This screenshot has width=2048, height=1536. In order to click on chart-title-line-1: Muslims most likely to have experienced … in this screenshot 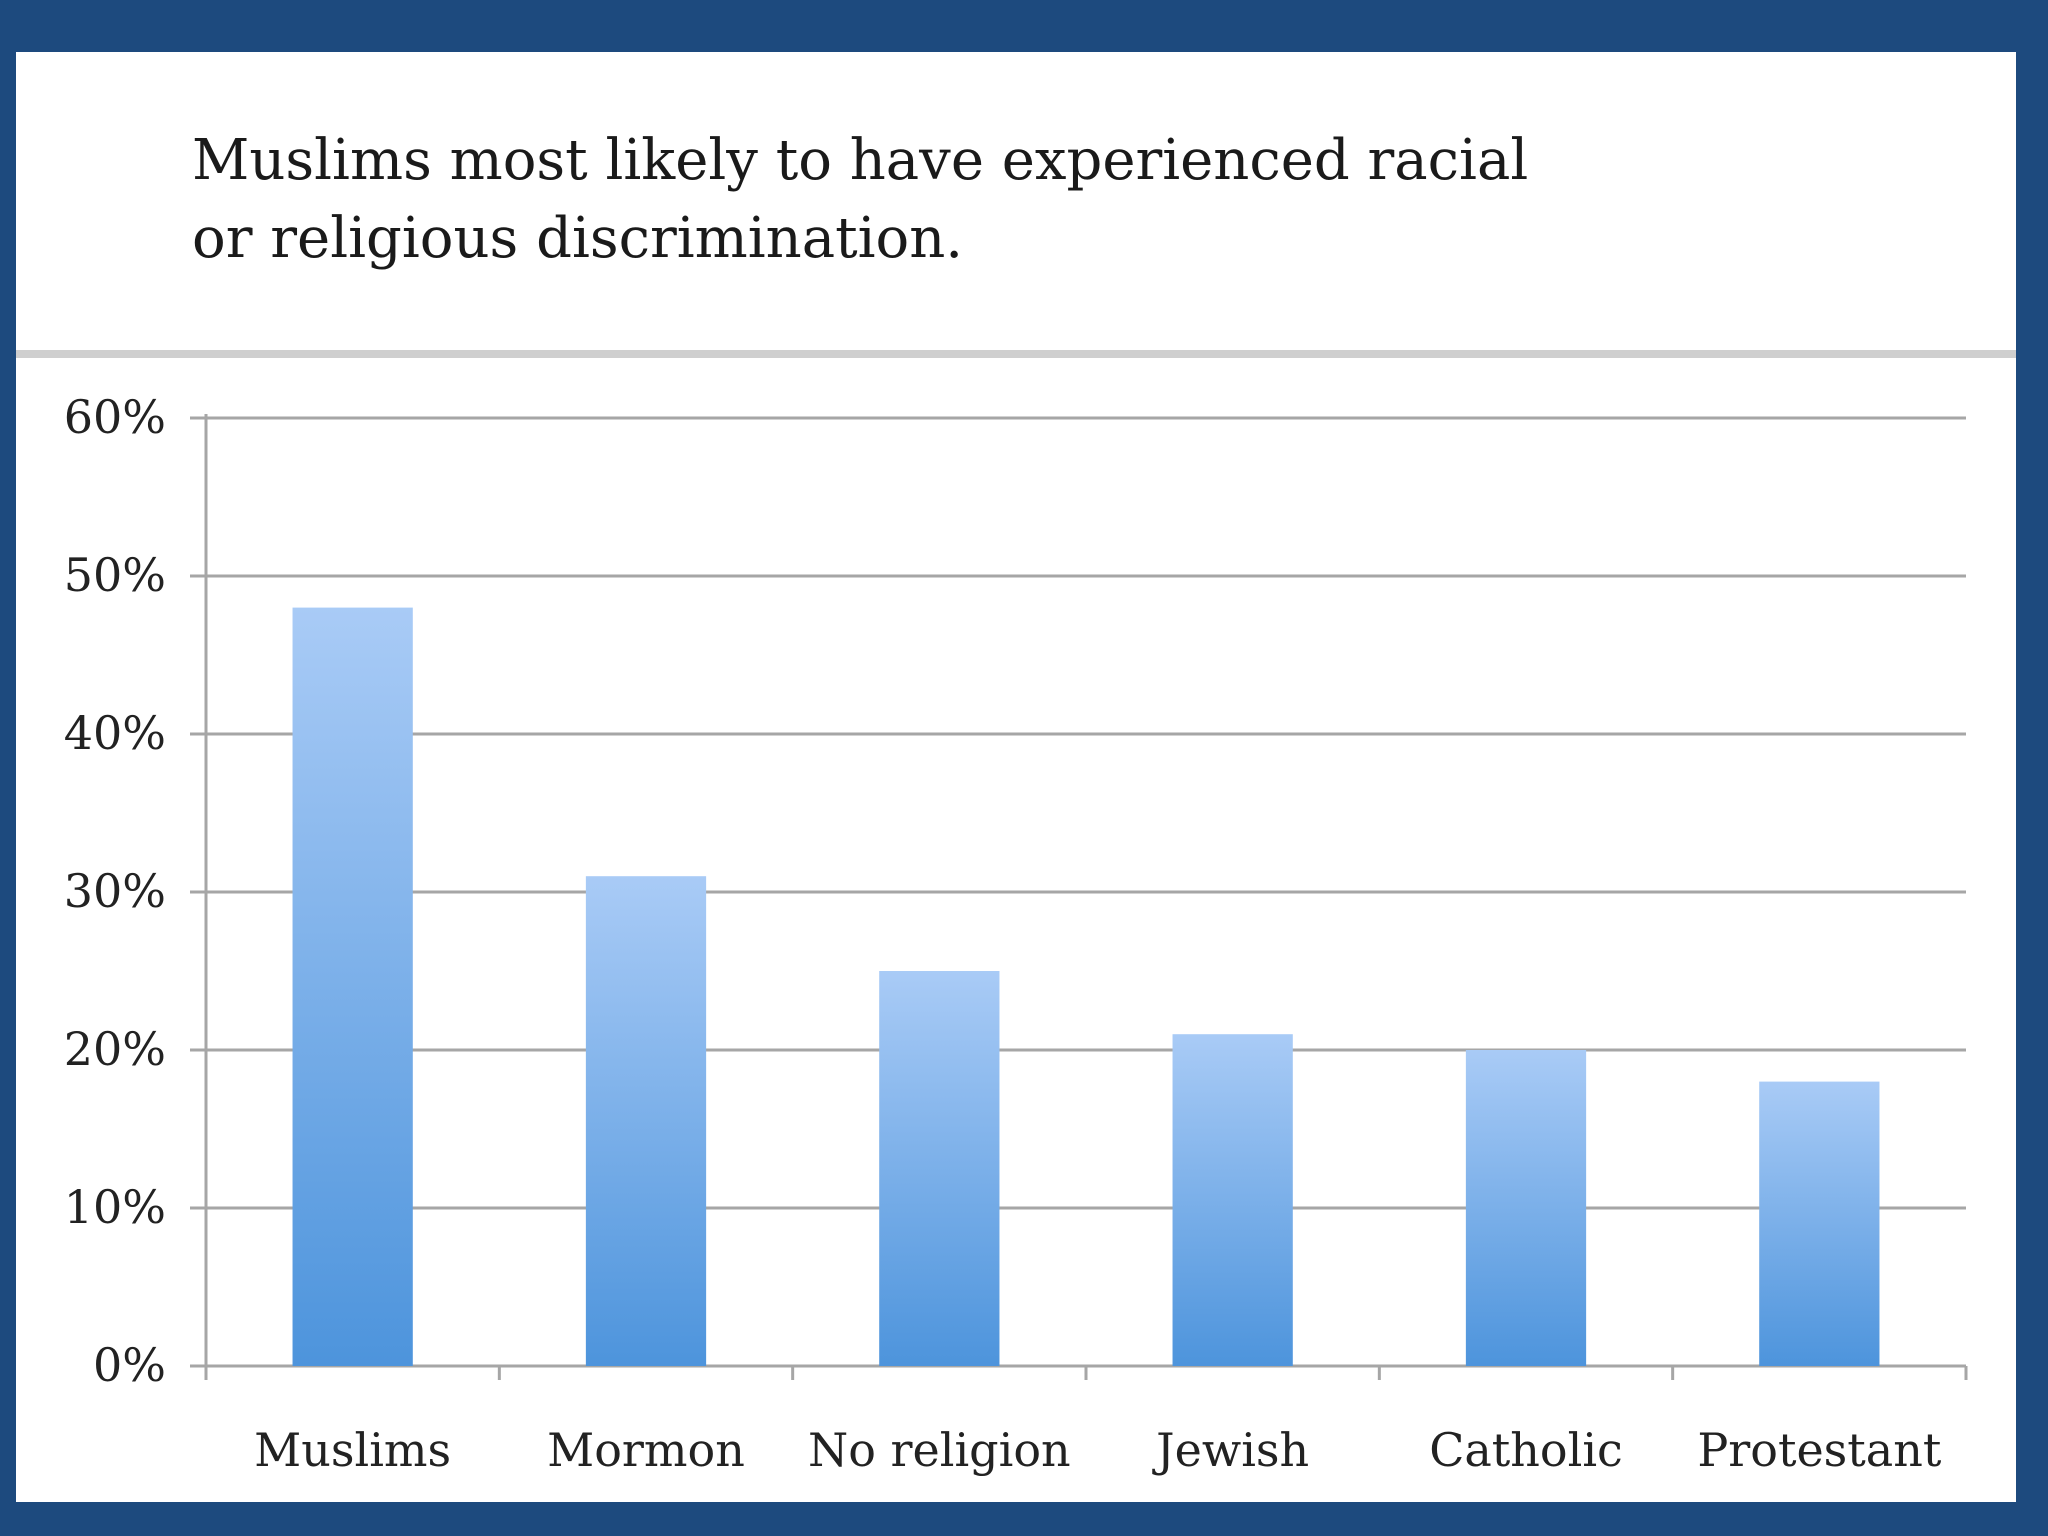, I will do `click(860, 160)`.